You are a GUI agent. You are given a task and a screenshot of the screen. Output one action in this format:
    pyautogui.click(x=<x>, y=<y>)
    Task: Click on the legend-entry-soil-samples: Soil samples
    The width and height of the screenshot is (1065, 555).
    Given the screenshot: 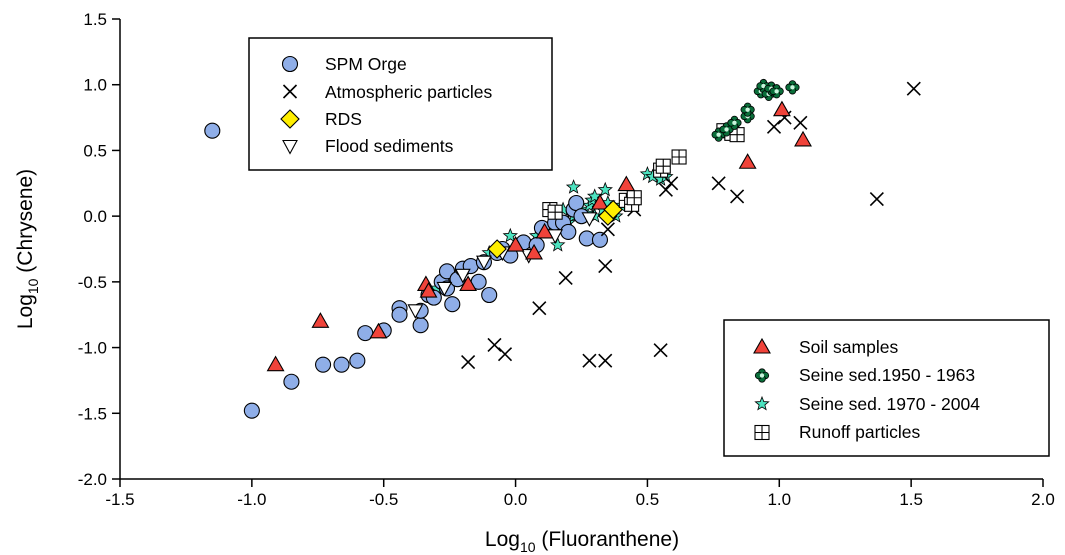 What is the action you would take?
    pyautogui.click(x=848, y=347)
    